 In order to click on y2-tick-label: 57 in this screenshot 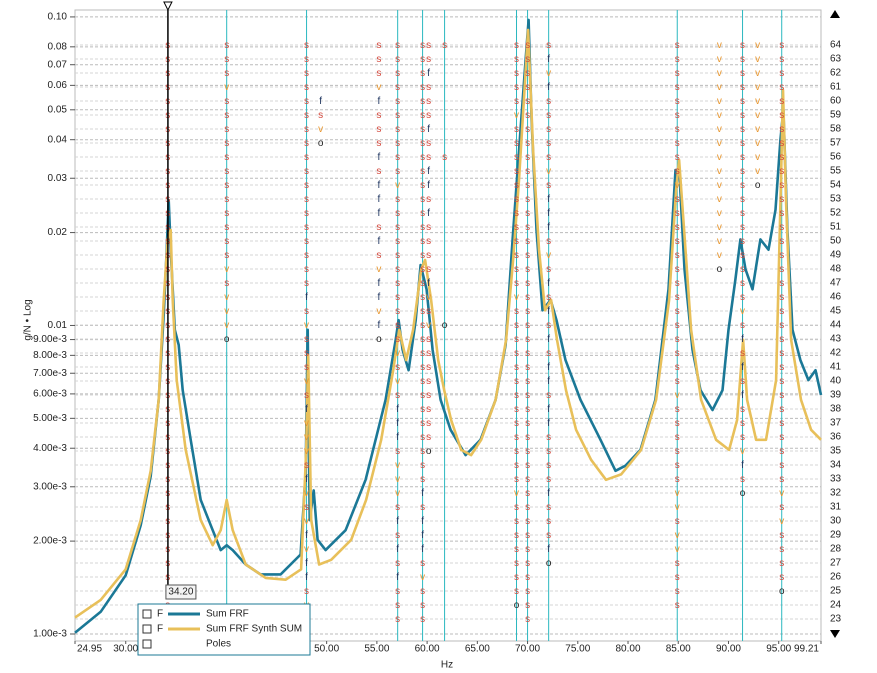, I will do `click(836, 143)`.